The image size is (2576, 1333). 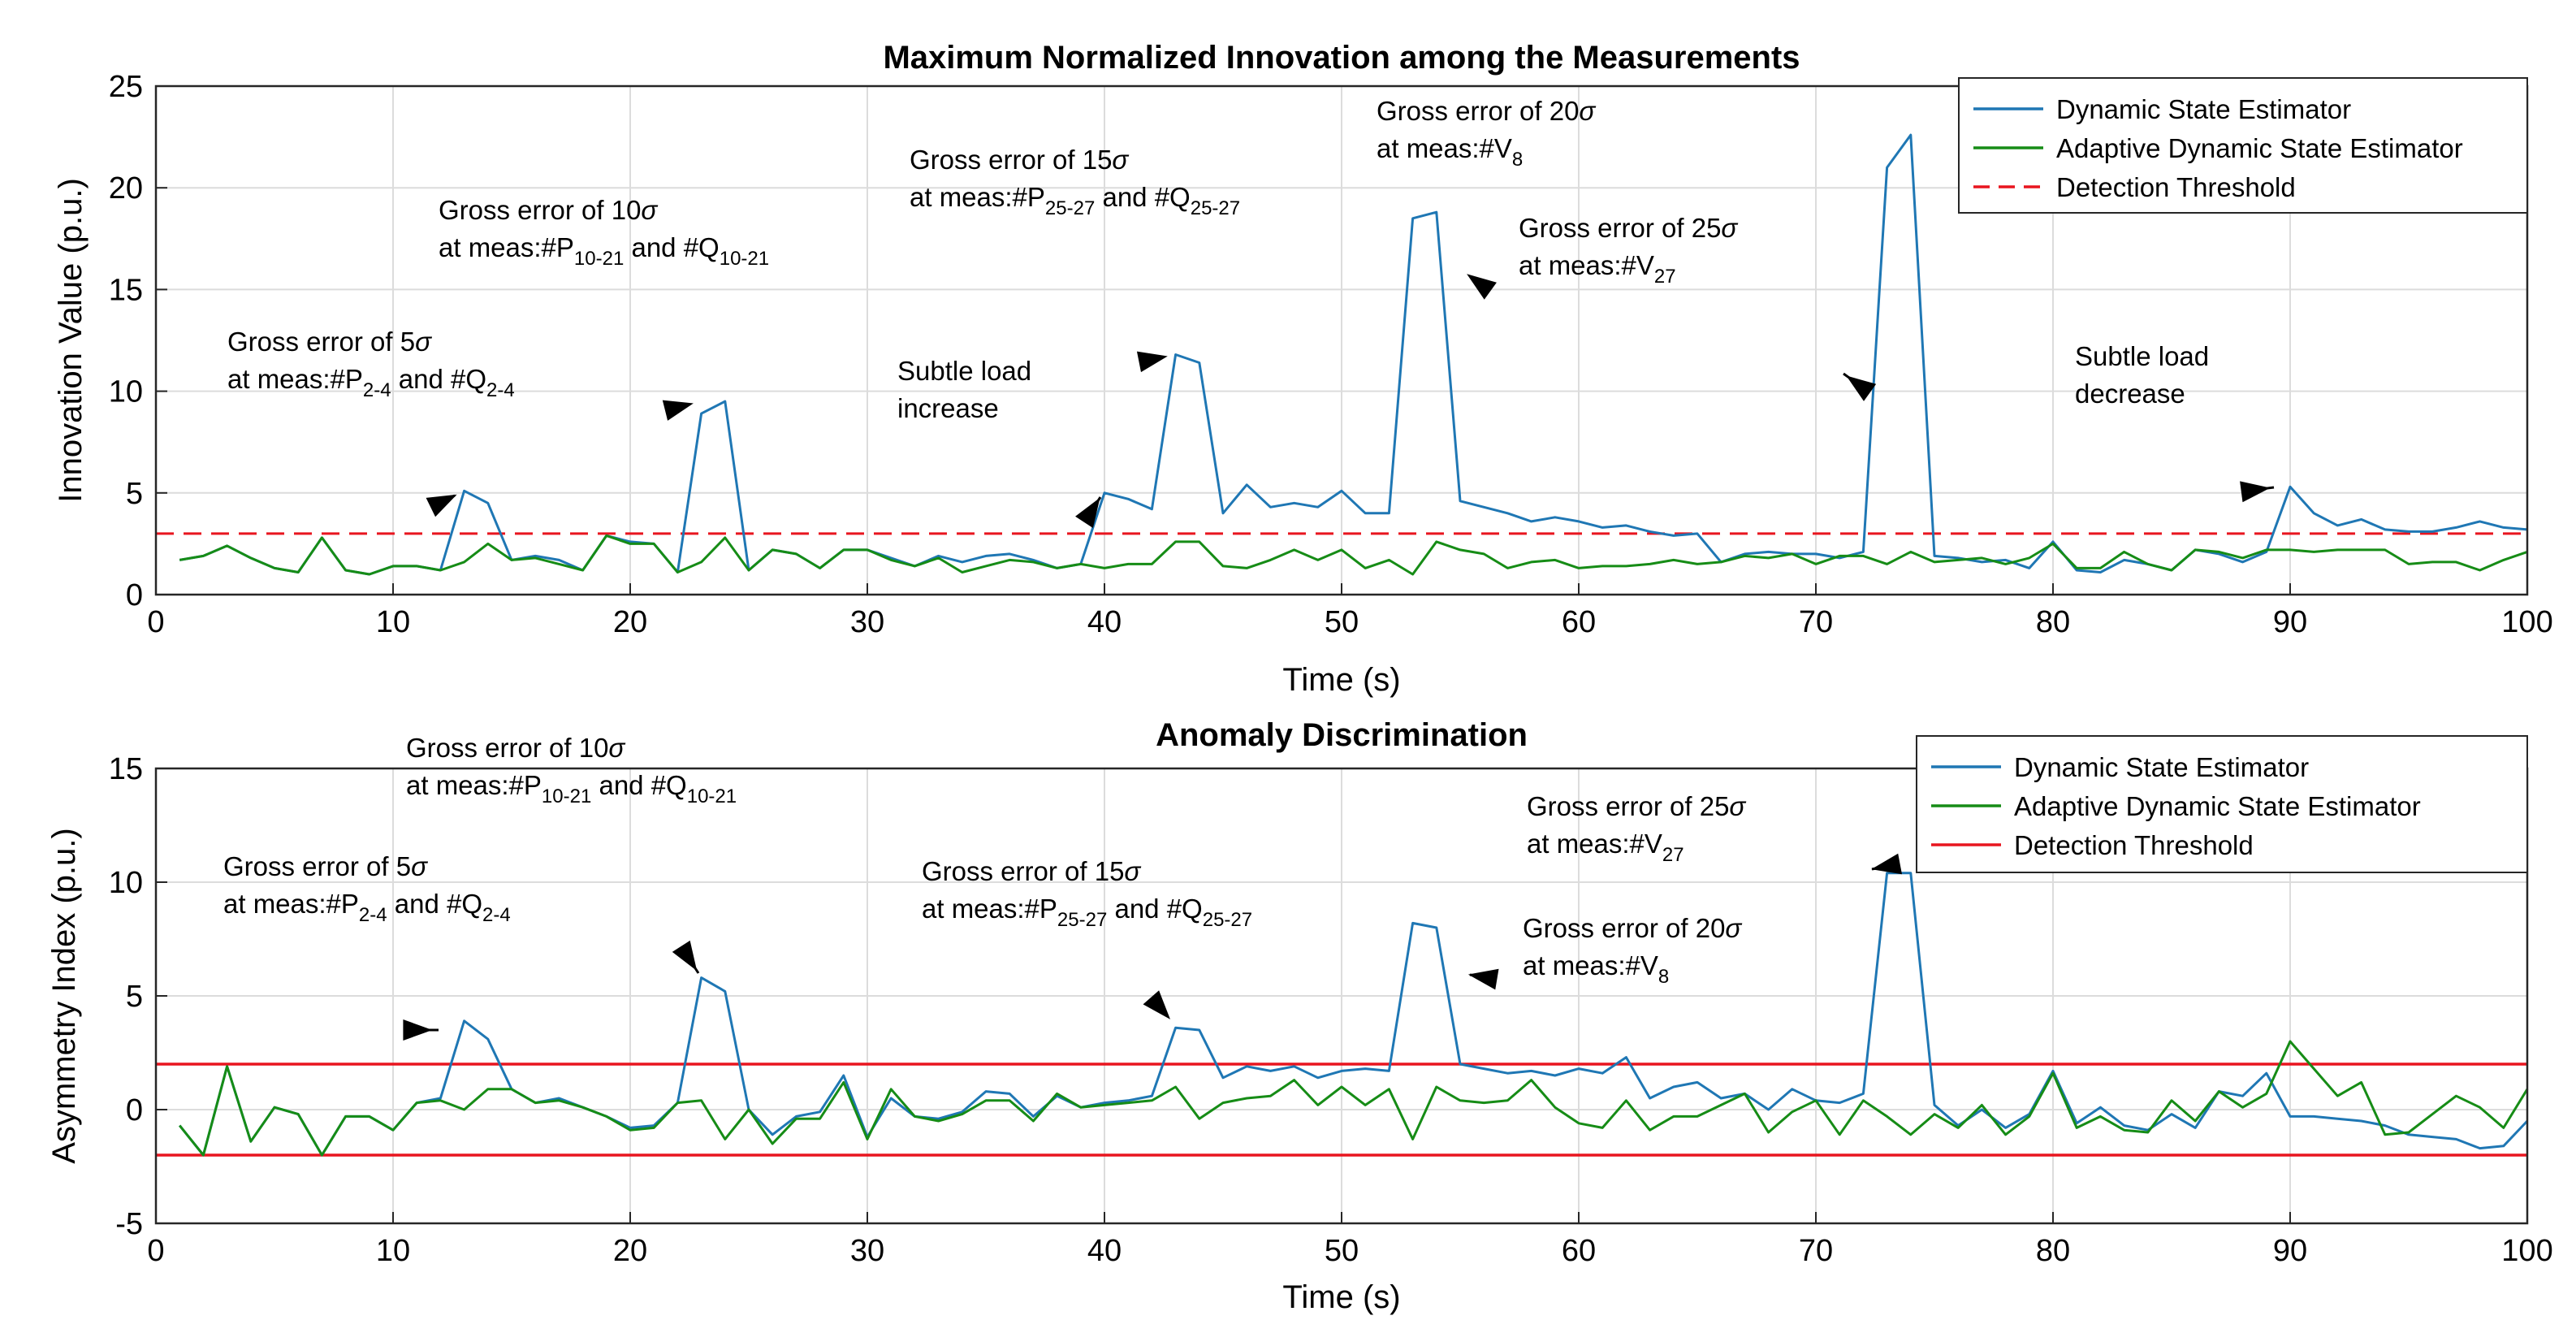 I want to click on annotation-text: Gross error of 25, so click(x=1628, y=806).